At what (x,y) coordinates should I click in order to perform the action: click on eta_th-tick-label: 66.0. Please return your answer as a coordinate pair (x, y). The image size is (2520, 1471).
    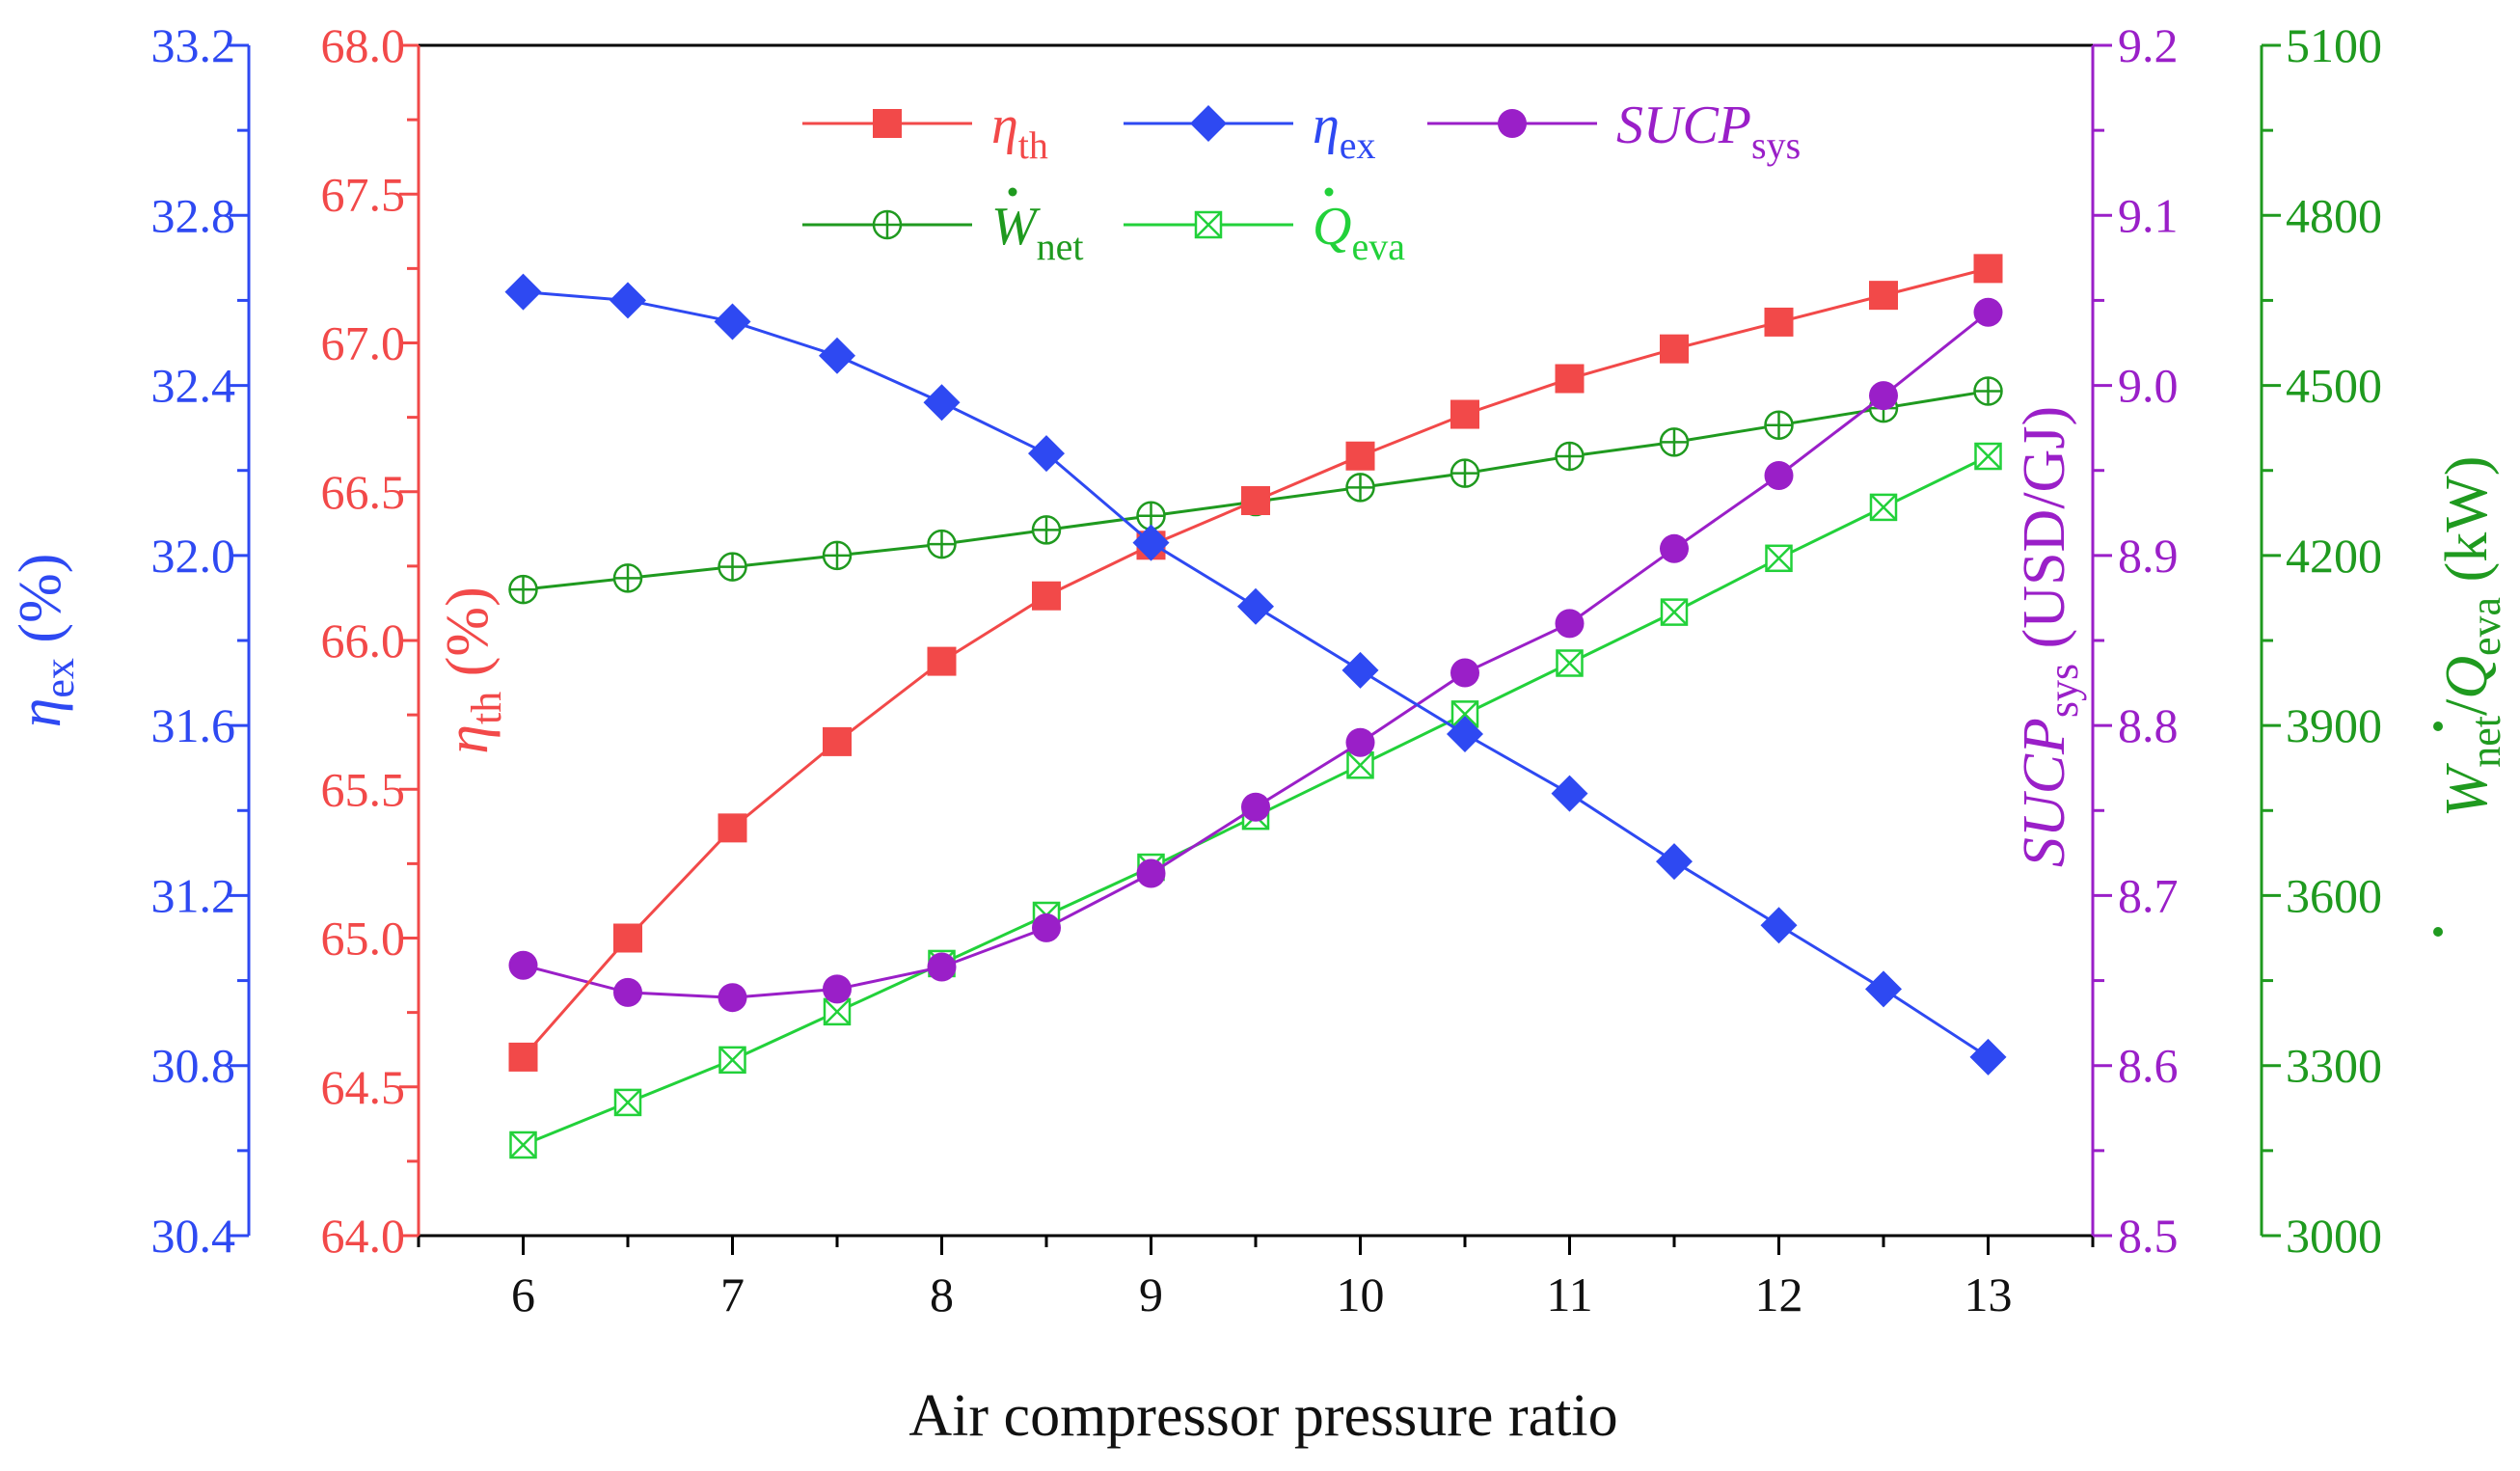
    Looking at the image, I should click on (364, 640).